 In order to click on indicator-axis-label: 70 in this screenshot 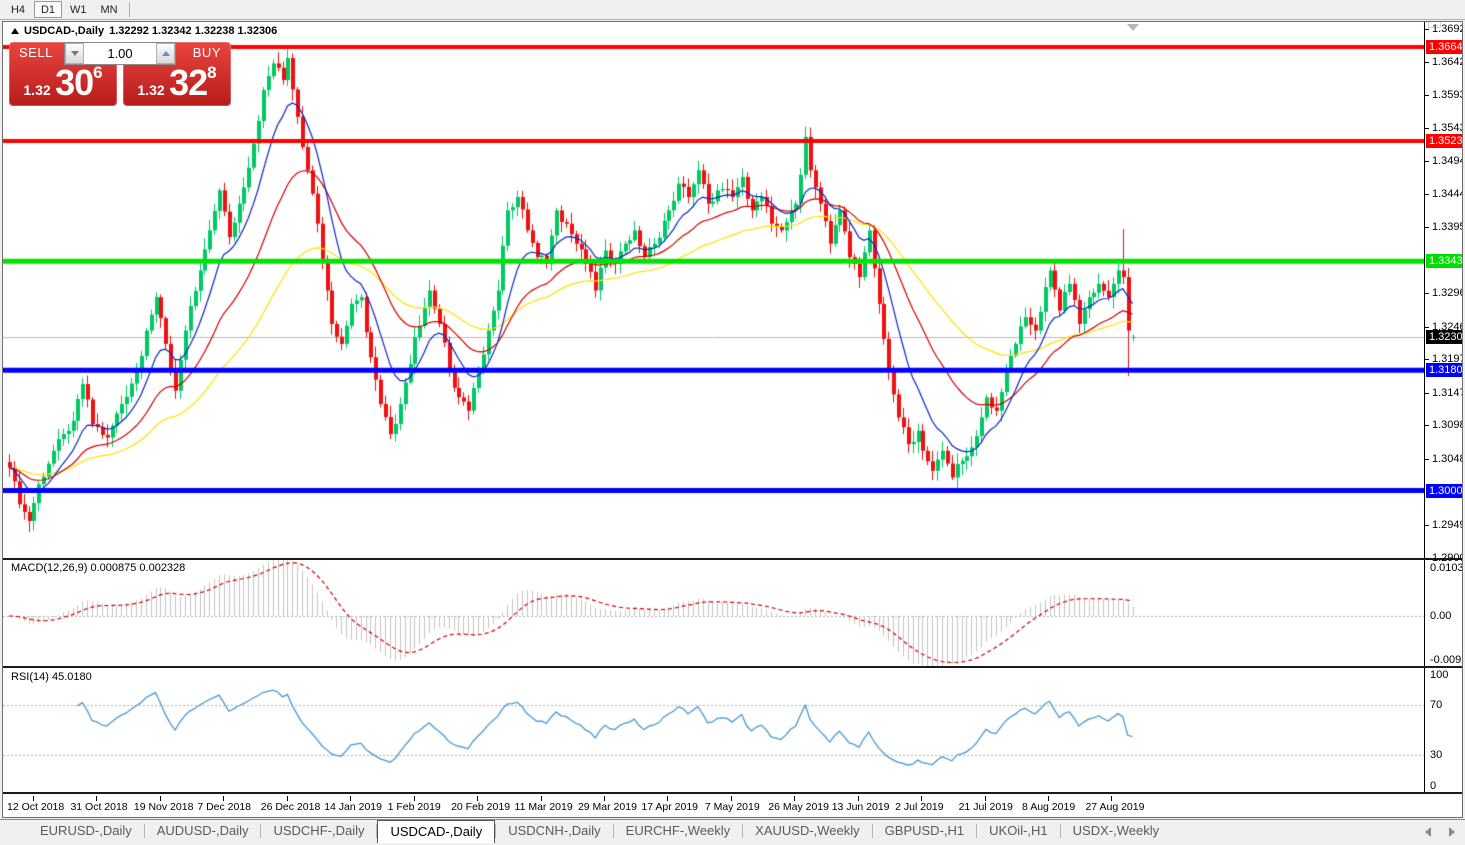, I will do `click(1436, 705)`.